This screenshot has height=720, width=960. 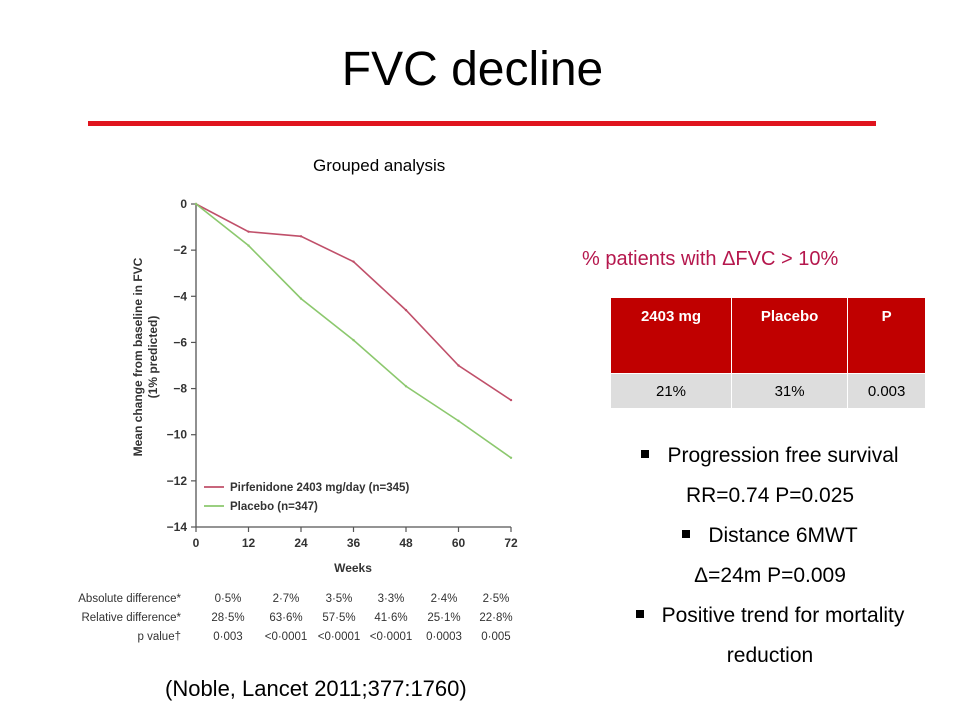 I want to click on chart-caption: Grouped analysis, so click(x=379, y=165).